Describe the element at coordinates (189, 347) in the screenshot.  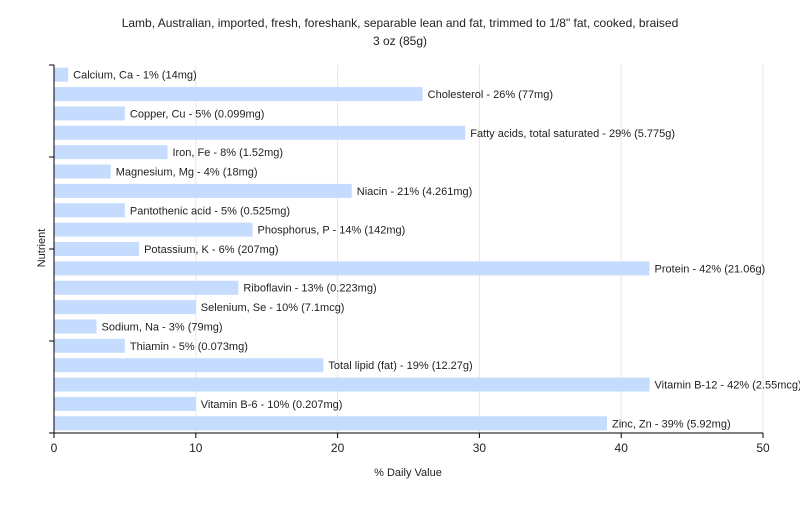
I see `bar-label: Thiamin - 5% (0.073mg)` at that location.